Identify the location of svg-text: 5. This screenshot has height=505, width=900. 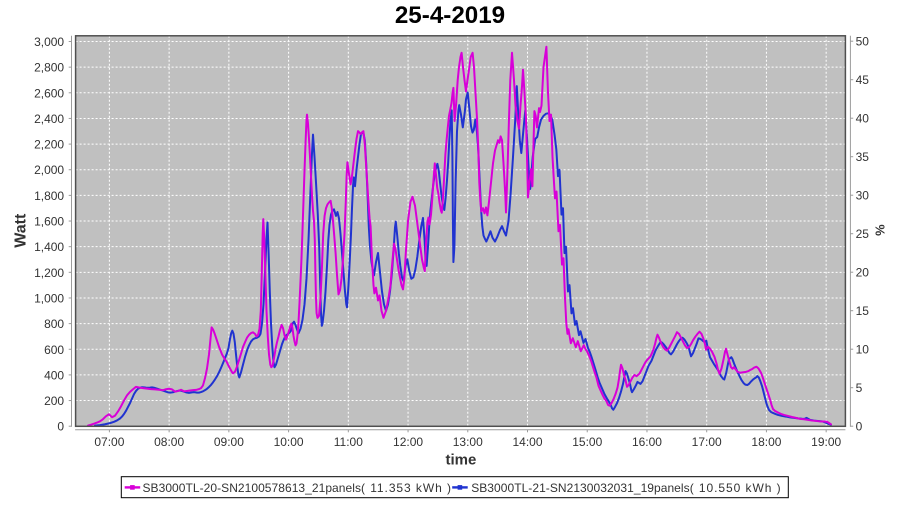
(859, 388).